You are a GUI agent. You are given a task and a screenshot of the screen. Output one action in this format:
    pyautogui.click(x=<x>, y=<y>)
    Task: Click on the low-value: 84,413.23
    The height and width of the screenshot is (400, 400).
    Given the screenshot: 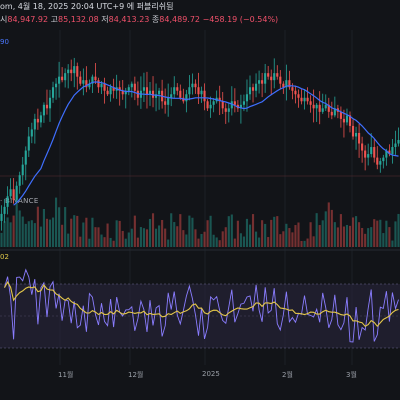 What is the action you would take?
    pyautogui.click(x=129, y=19)
    